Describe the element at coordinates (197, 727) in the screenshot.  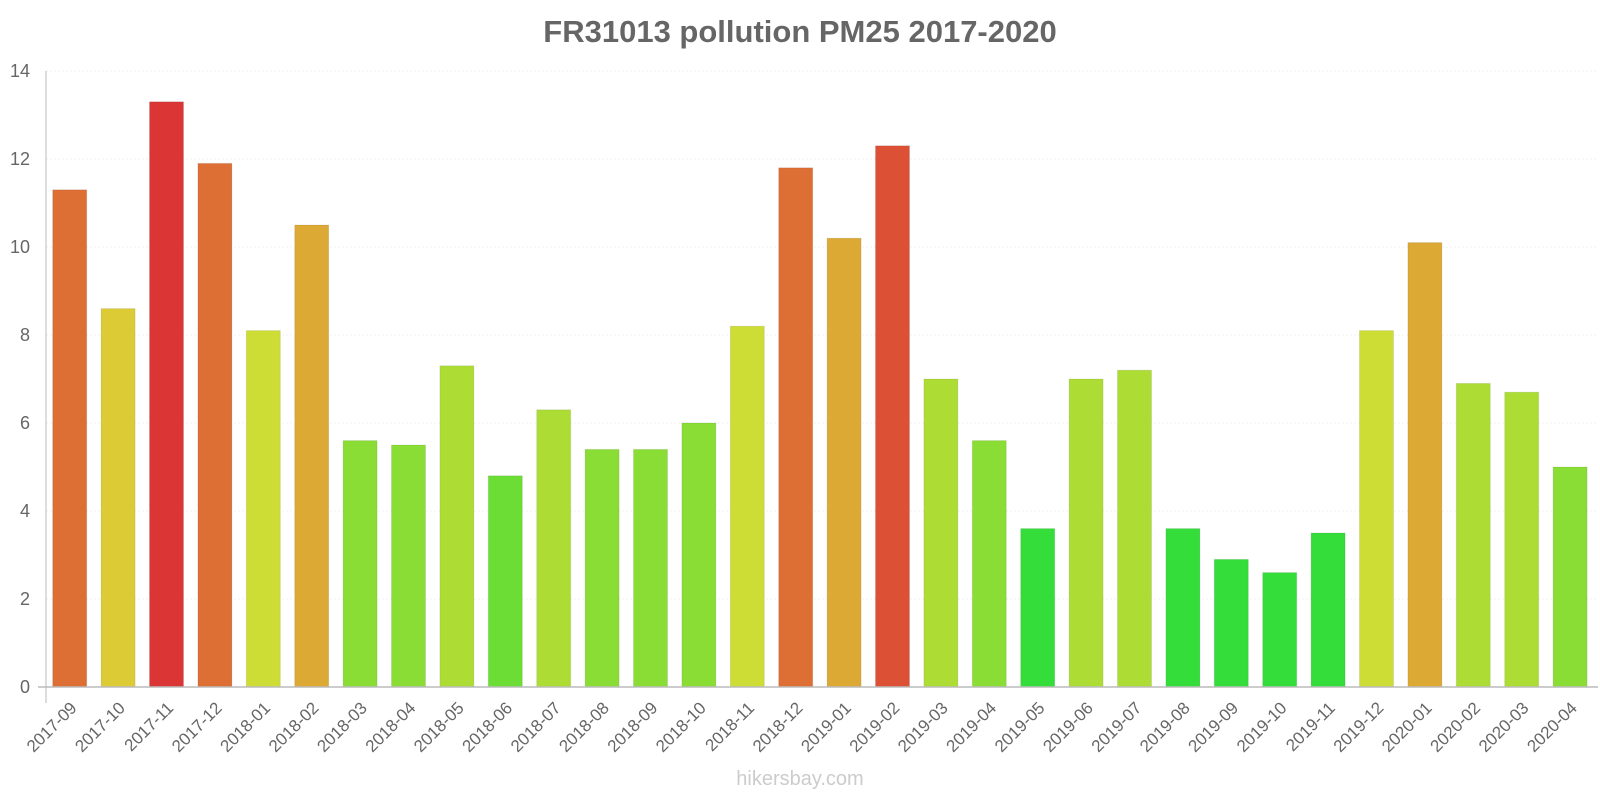
I see `x-tick-label: 2017-12` at that location.